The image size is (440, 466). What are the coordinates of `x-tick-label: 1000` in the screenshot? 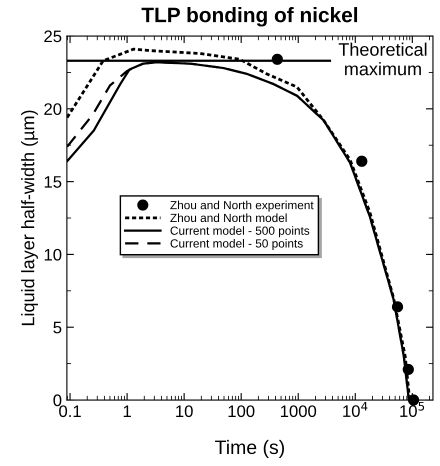 It's located at (298, 411).